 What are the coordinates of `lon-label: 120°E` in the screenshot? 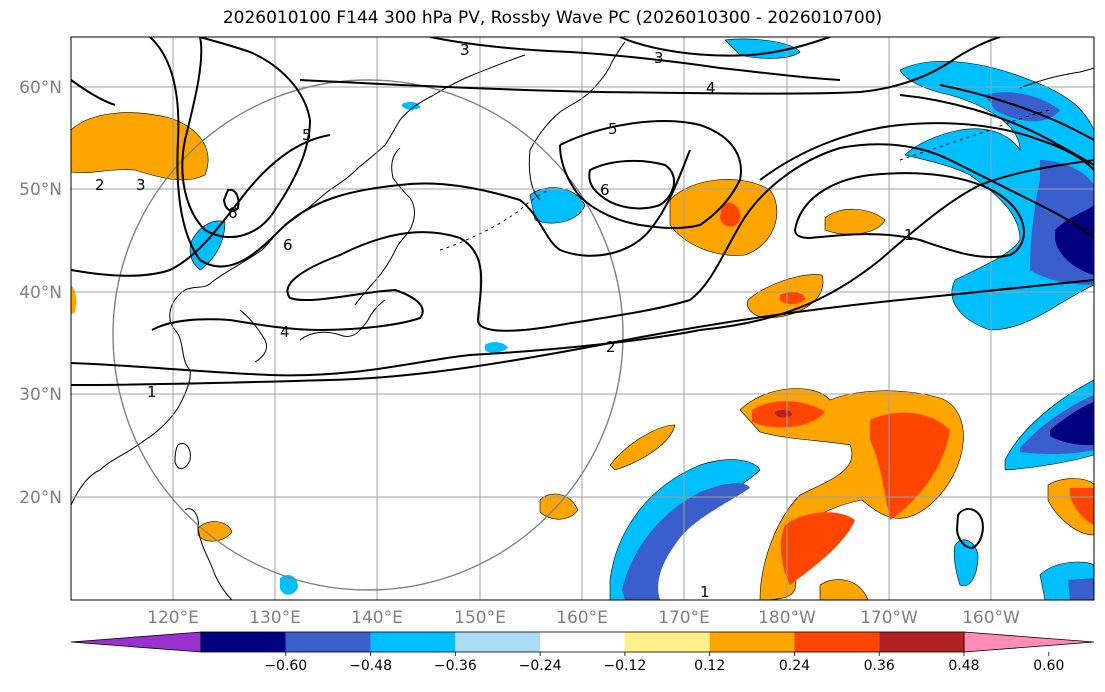 It's located at (173, 618).